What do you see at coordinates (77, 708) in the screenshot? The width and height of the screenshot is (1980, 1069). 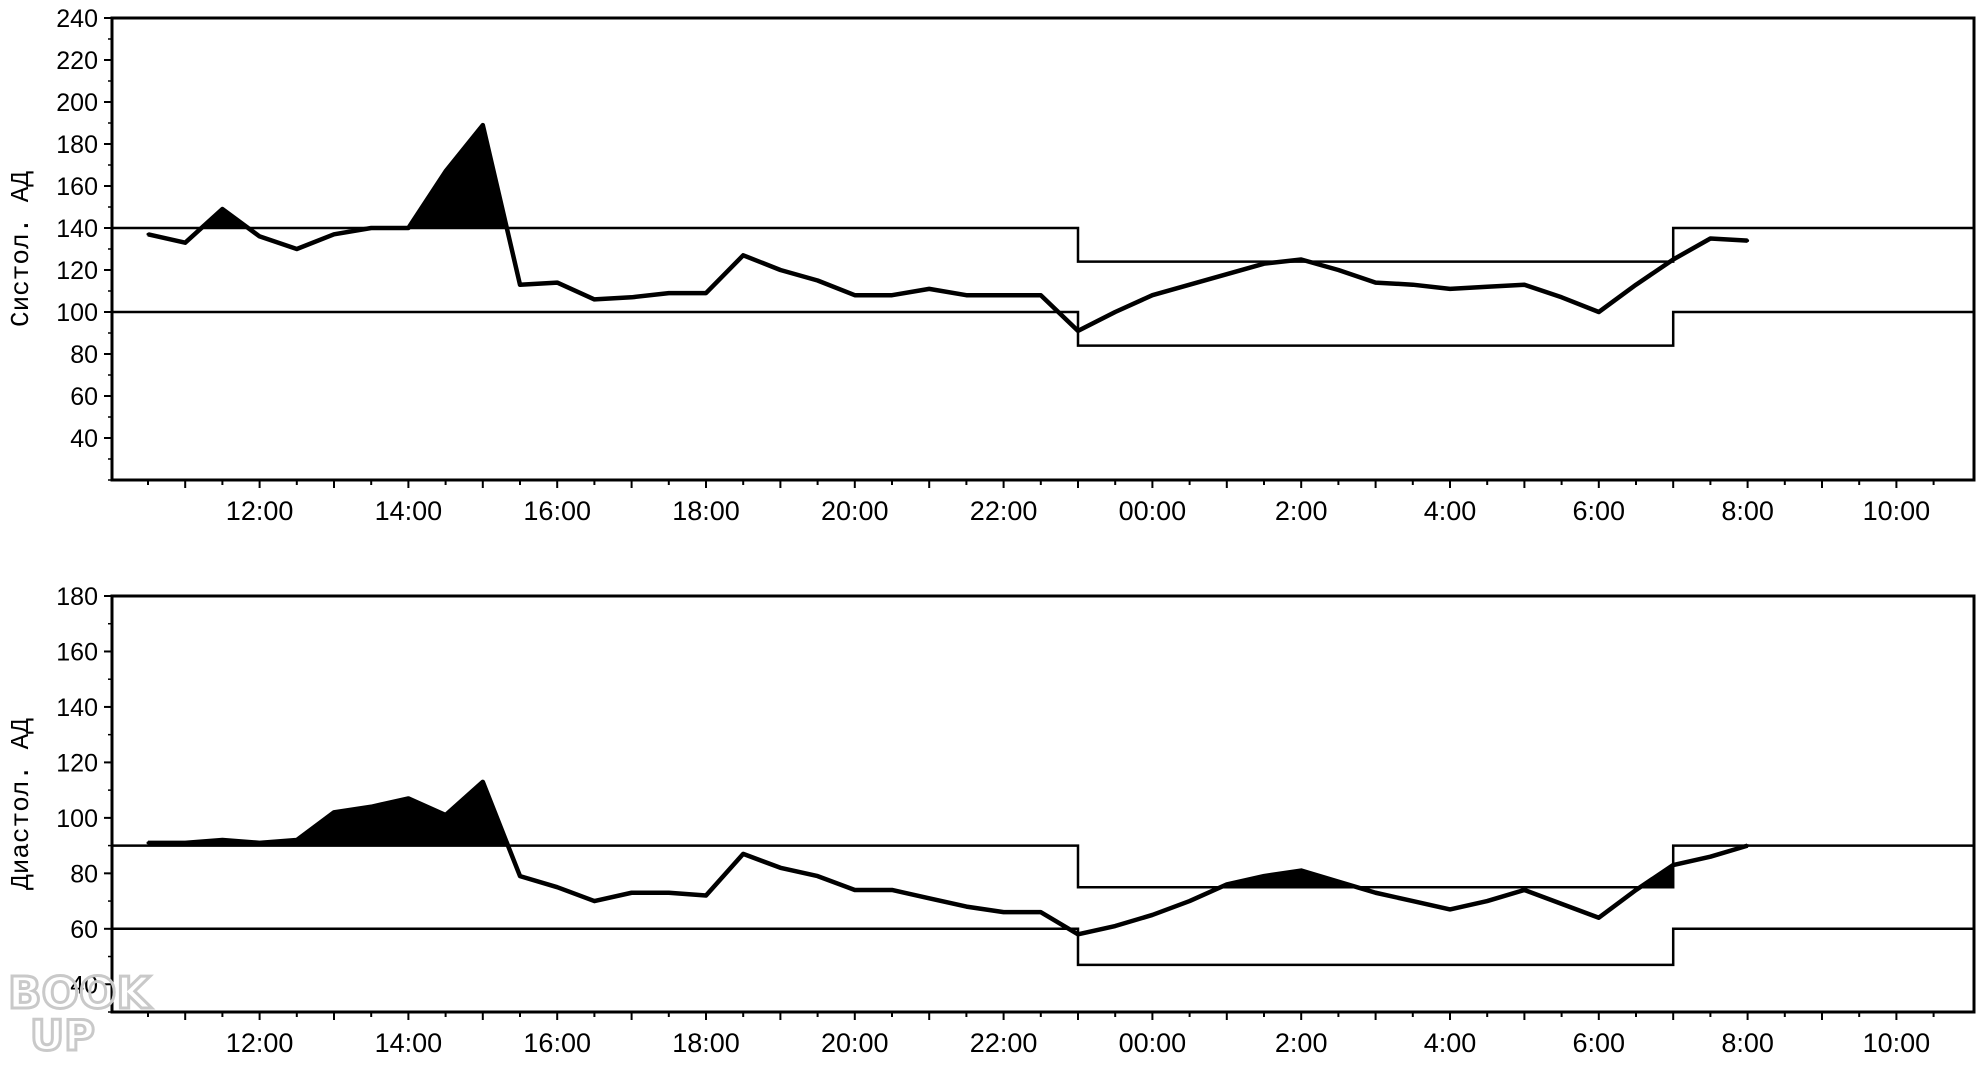 I see `diastolic-y-tick-label: 140` at bounding box center [77, 708].